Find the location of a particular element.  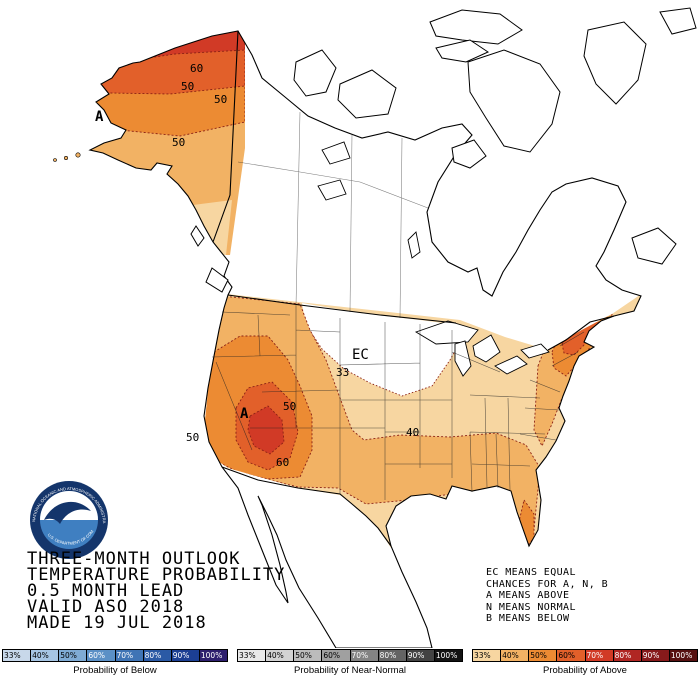

legend-line-chances: CHANCES FOR A, N, B is located at coordinates (547, 584).